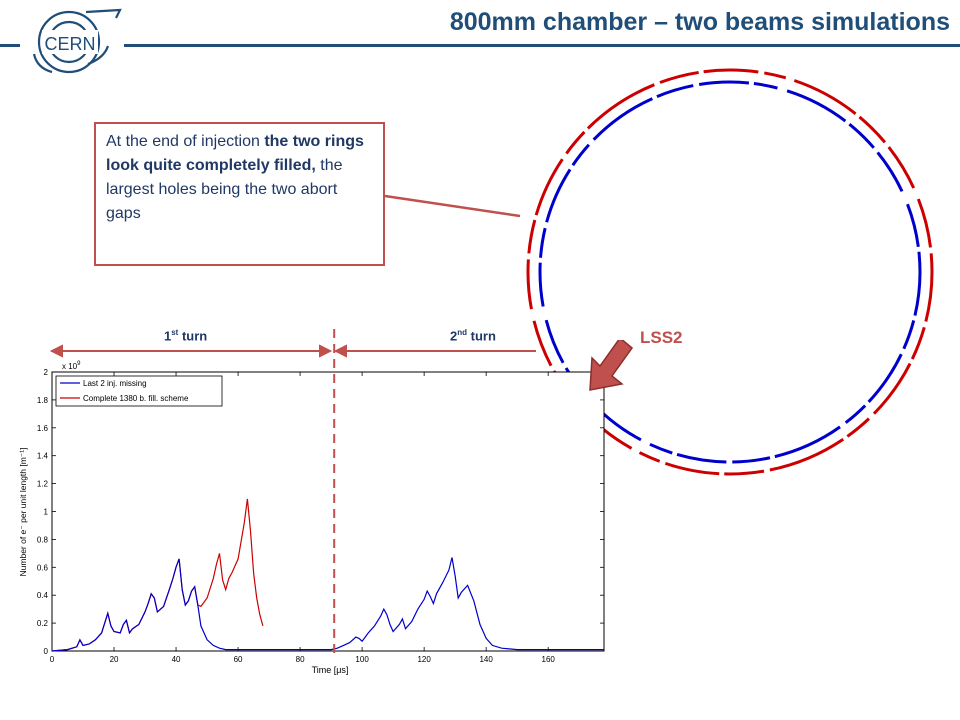 Image resolution: width=960 pixels, height=720 pixels. I want to click on second-turn-label: 2nd turn, so click(473, 336).